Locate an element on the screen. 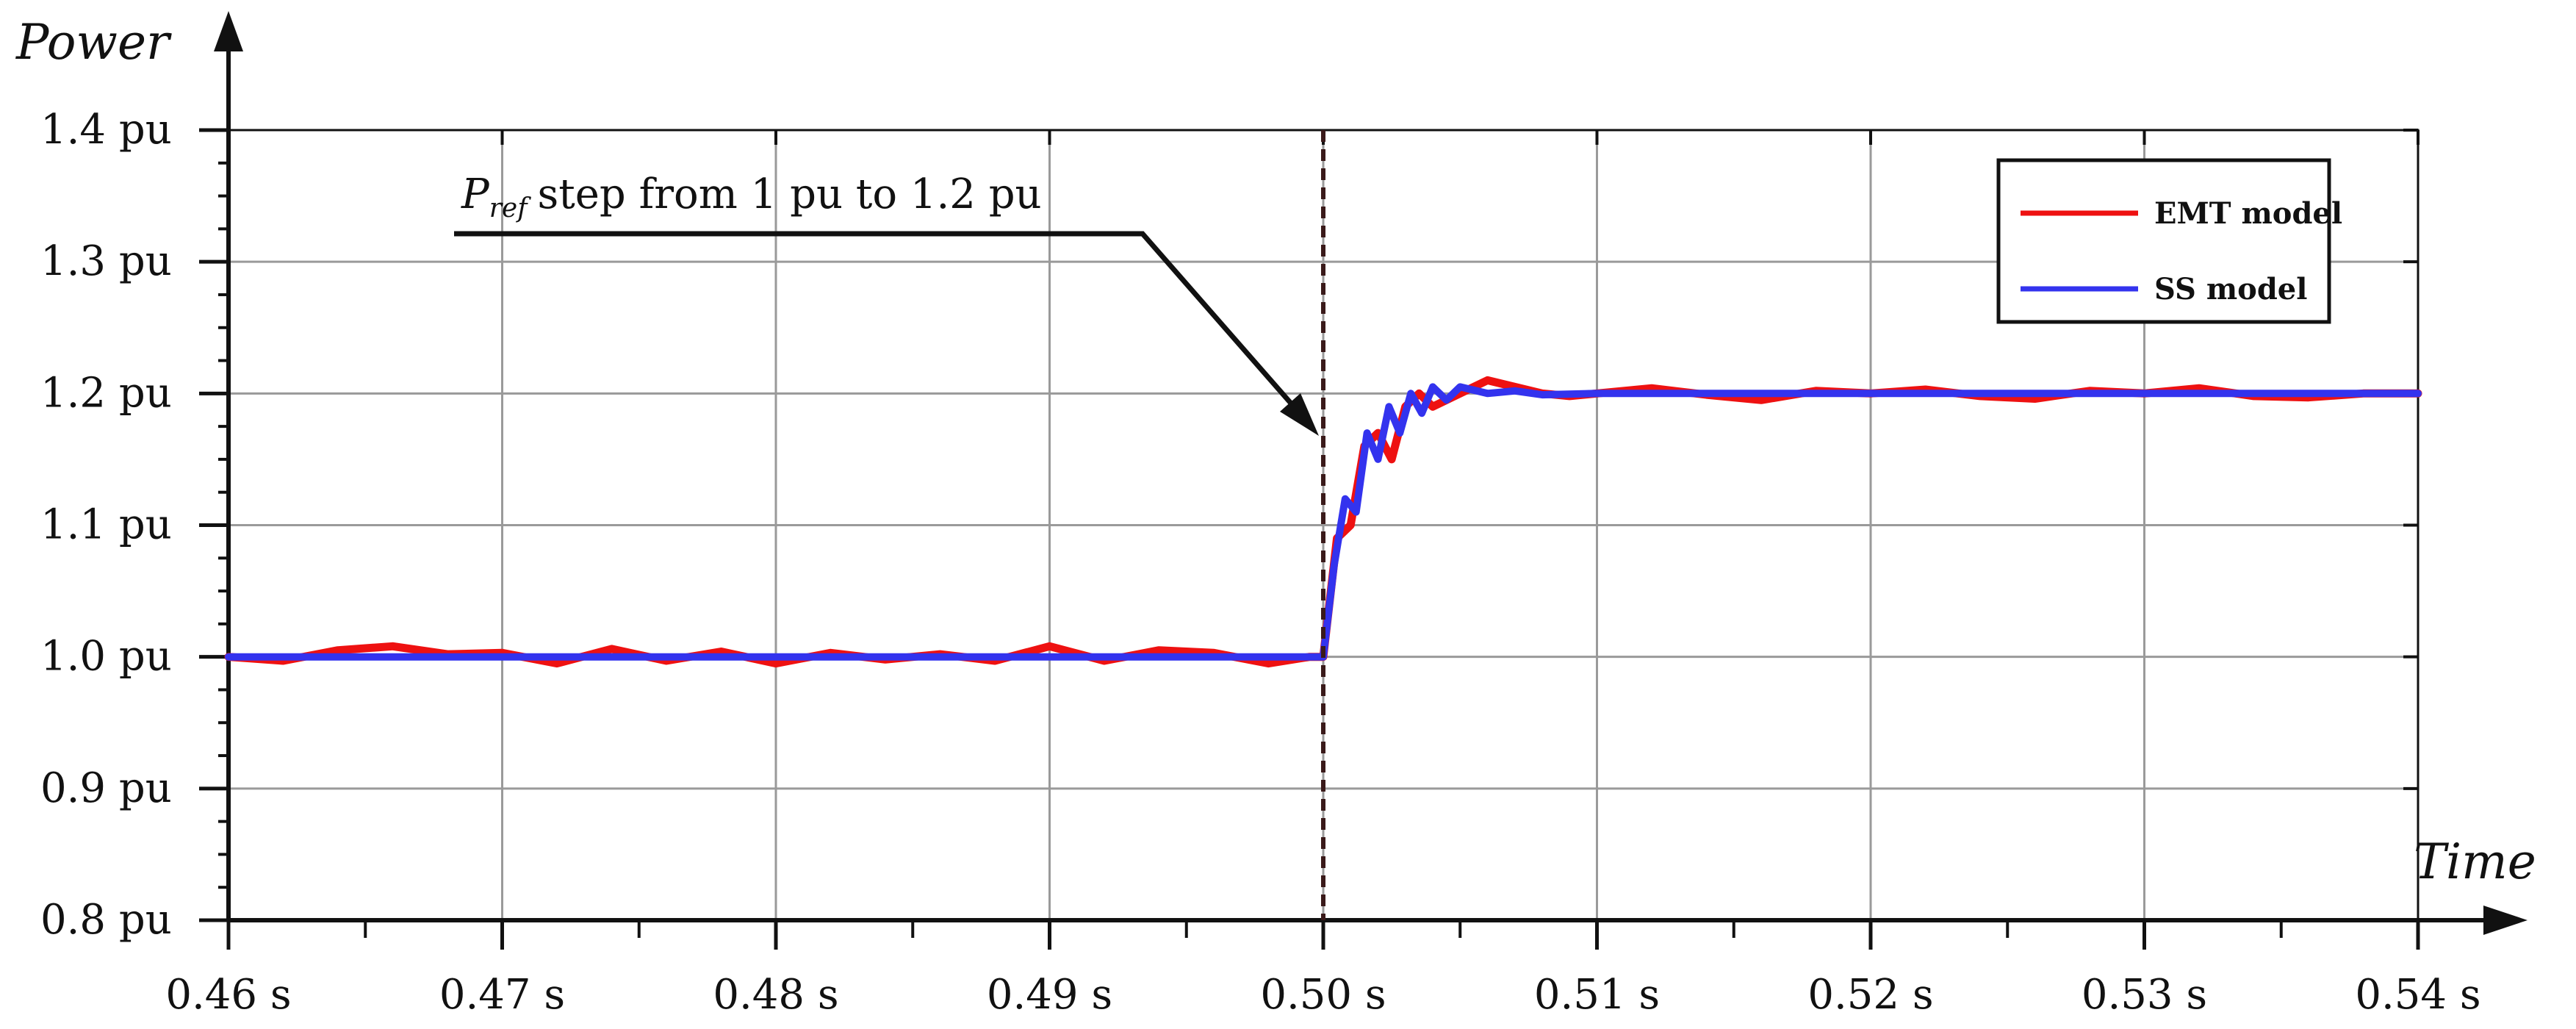 Image resolution: width=2576 pixels, height=1029 pixels. x-tick-label: 0.52 s is located at coordinates (1870, 995).